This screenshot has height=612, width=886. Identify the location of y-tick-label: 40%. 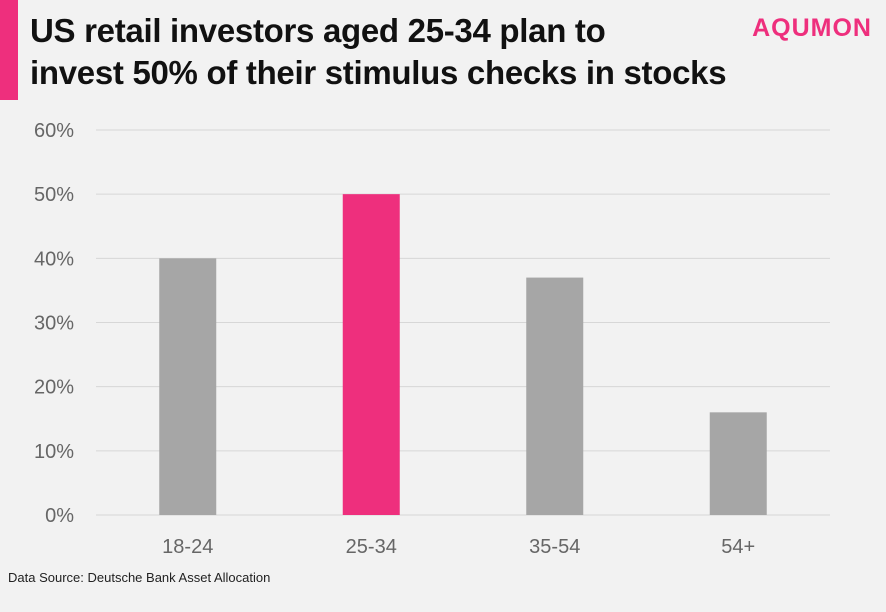
(54, 259).